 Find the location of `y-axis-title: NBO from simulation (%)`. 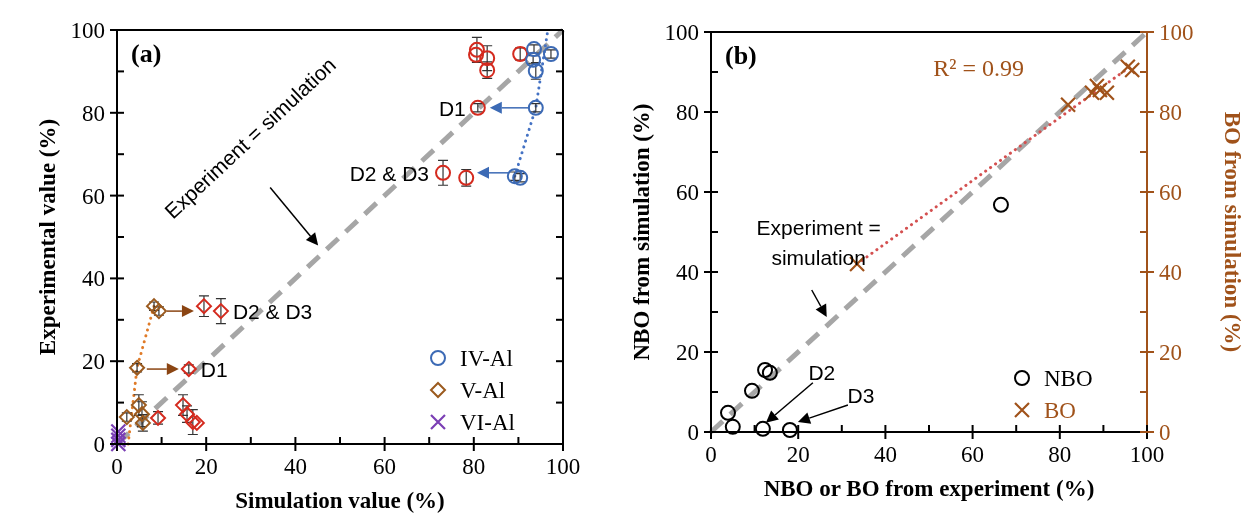

y-axis-title: NBO from simulation (%) is located at coordinates (641, 232).